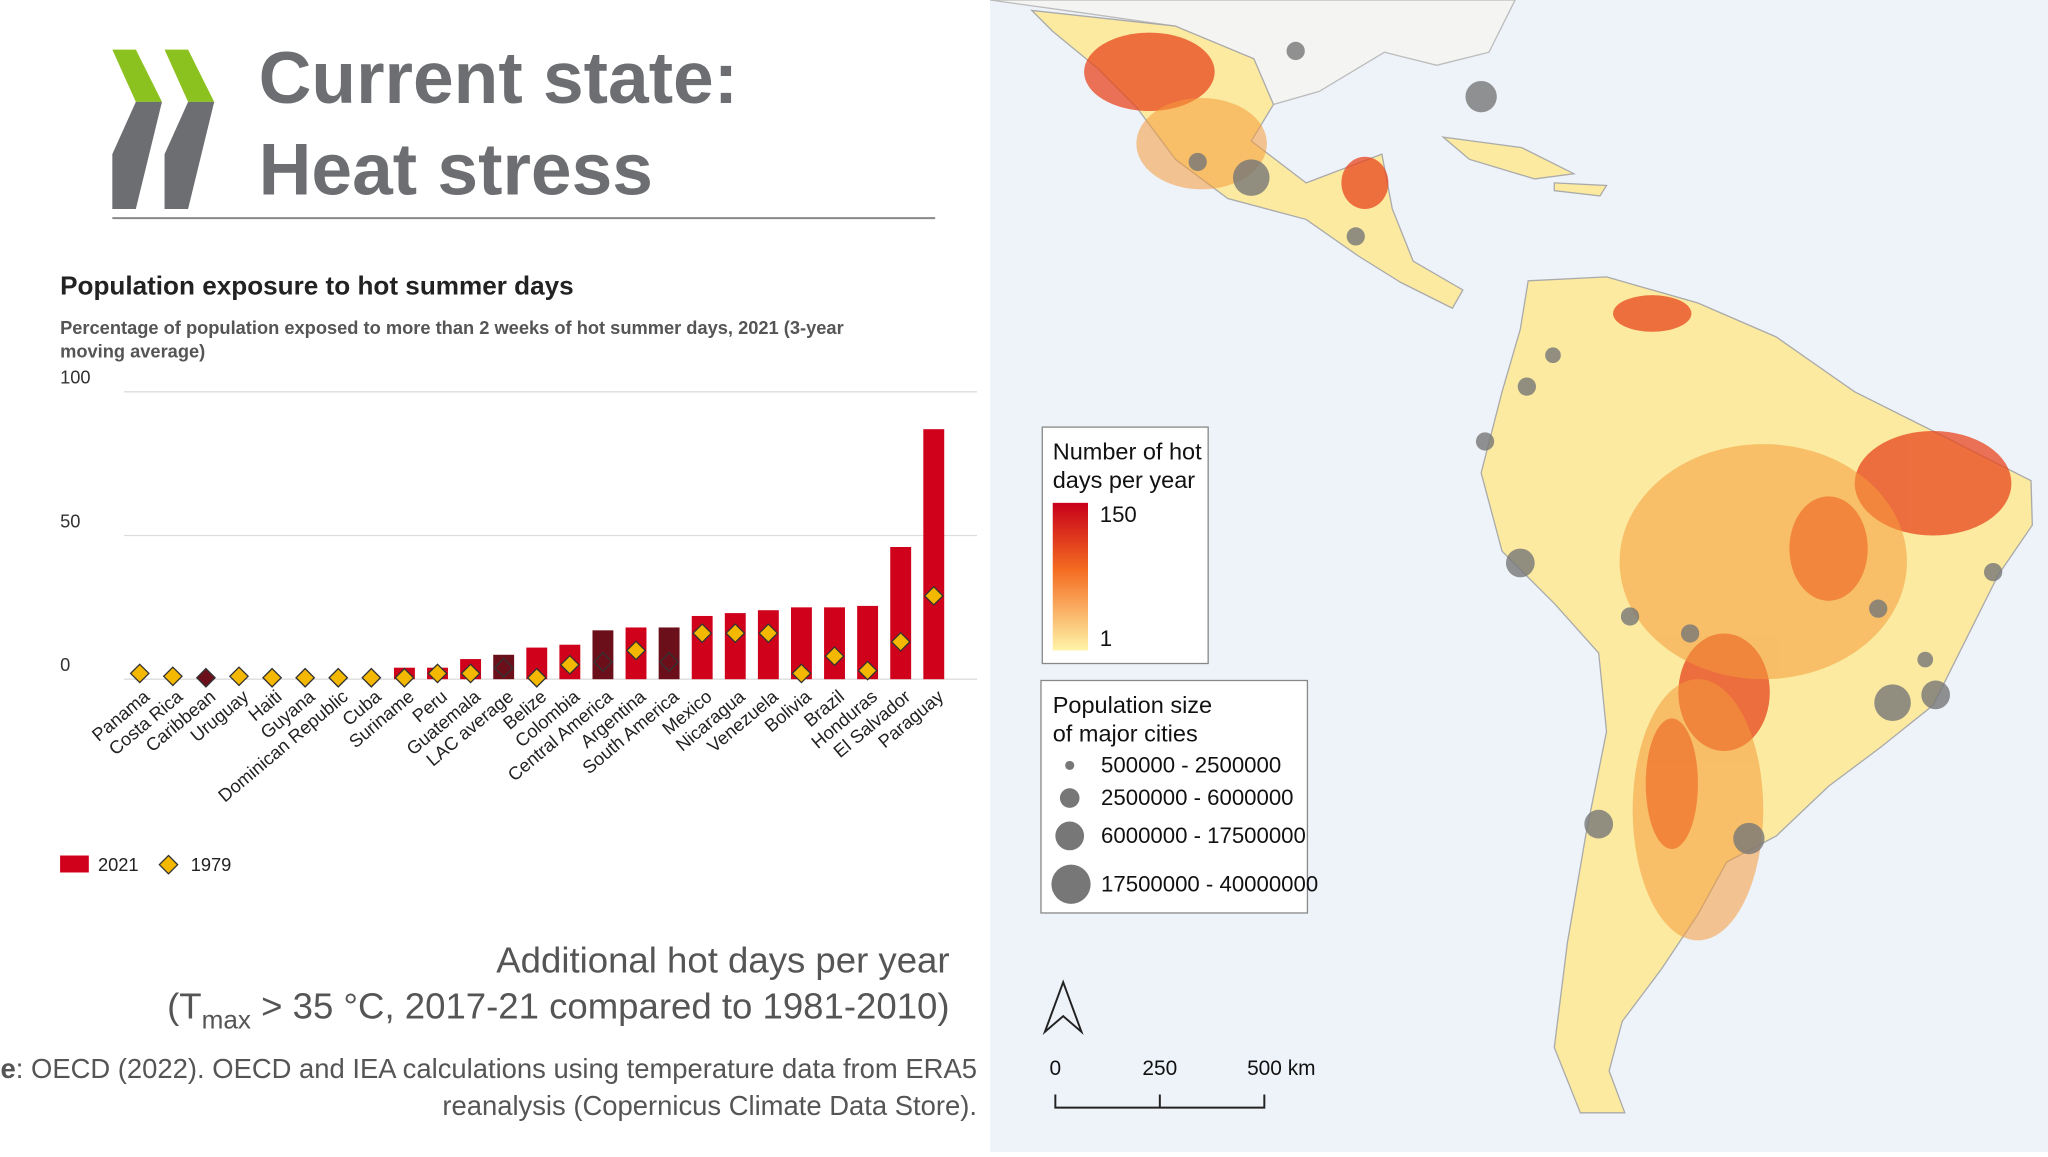  Describe the element at coordinates (1159, 1068) in the screenshot. I see `scale-label: 250` at that location.